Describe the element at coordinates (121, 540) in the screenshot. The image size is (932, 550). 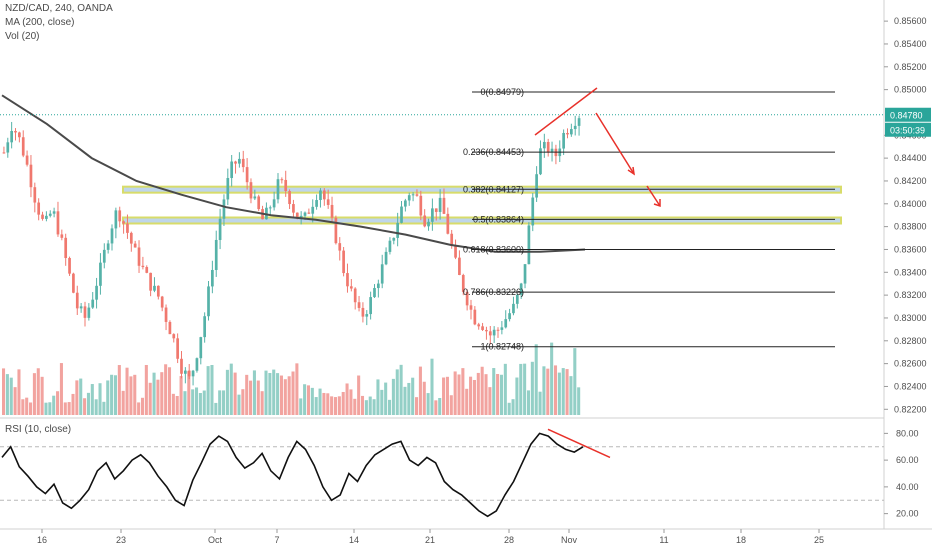
I see `x-tick-label: 23` at that location.